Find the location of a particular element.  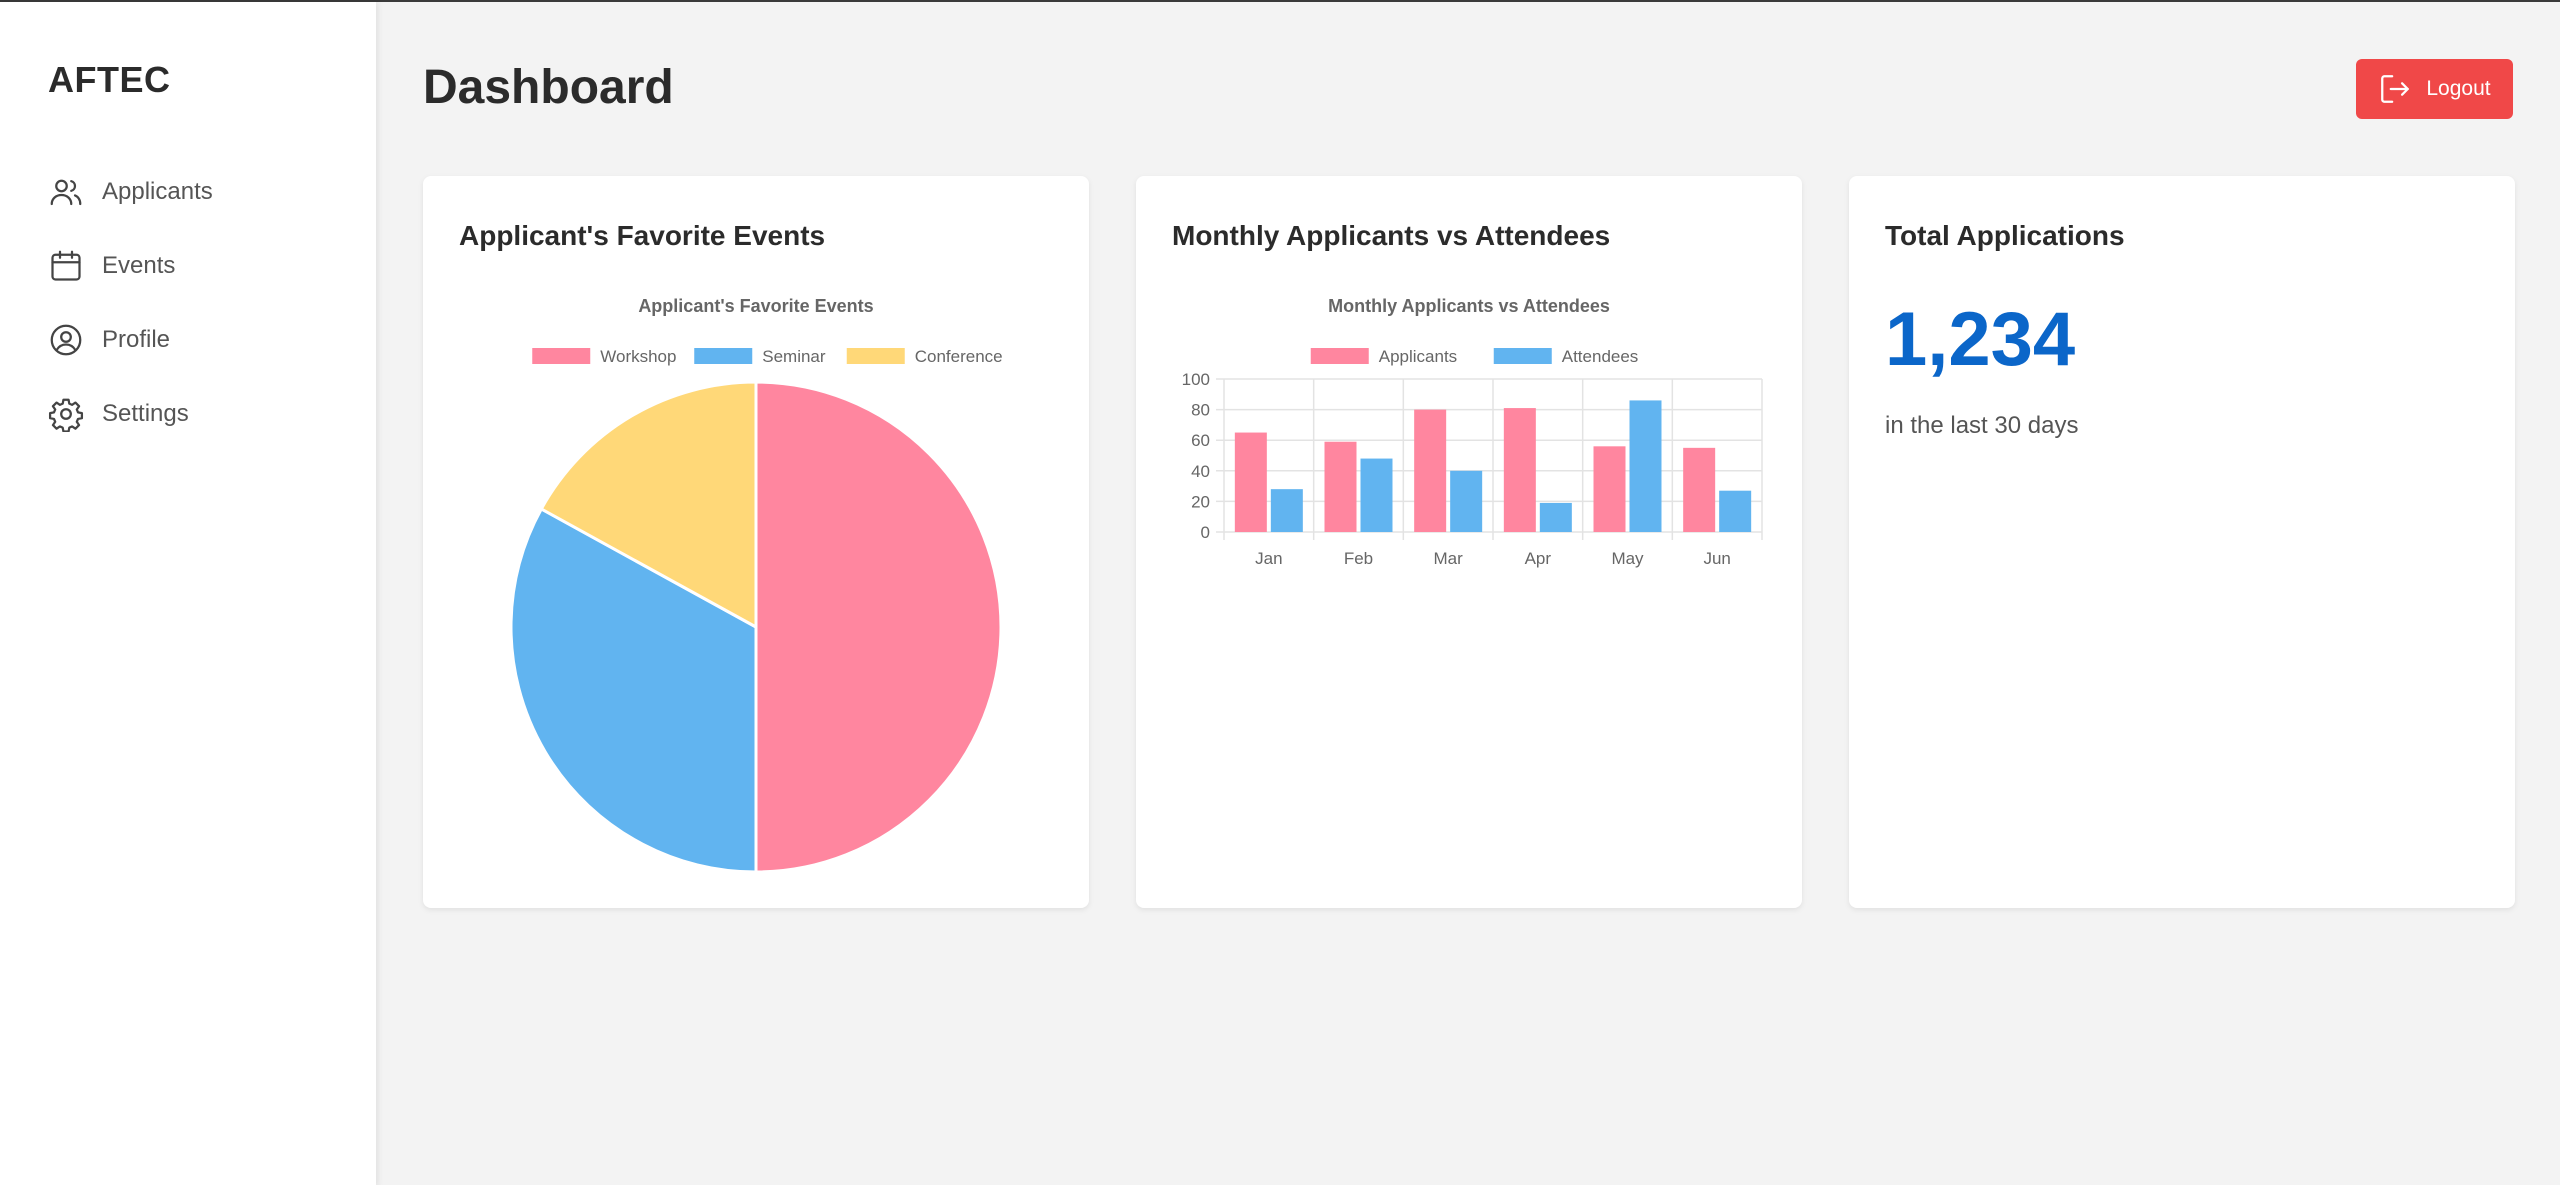

chart-title: Monthly Applicants vs Attendees is located at coordinates (1469, 306).